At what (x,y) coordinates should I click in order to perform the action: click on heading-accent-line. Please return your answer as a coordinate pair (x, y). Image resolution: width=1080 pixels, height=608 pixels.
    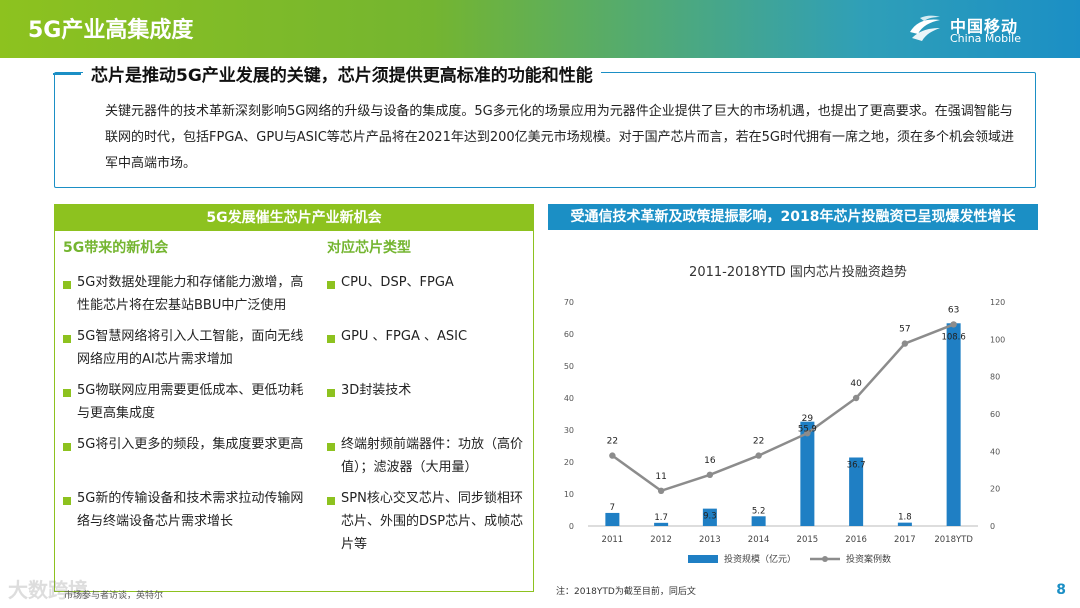
    Looking at the image, I should click on (67, 74).